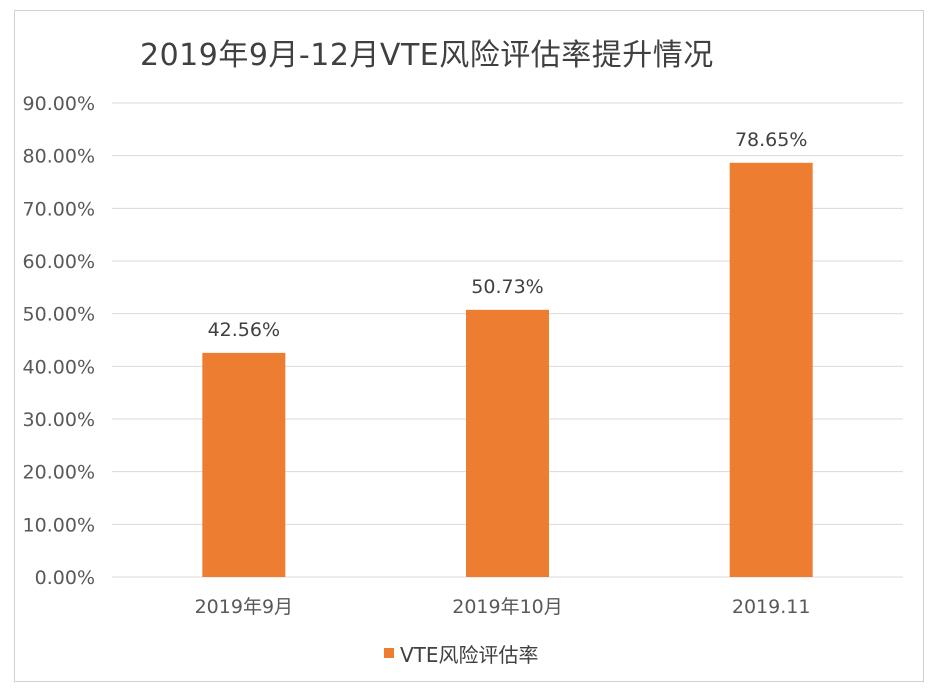 This screenshot has height=694, width=939. I want to click on y-tick-label: 60.00%, so click(59, 262).